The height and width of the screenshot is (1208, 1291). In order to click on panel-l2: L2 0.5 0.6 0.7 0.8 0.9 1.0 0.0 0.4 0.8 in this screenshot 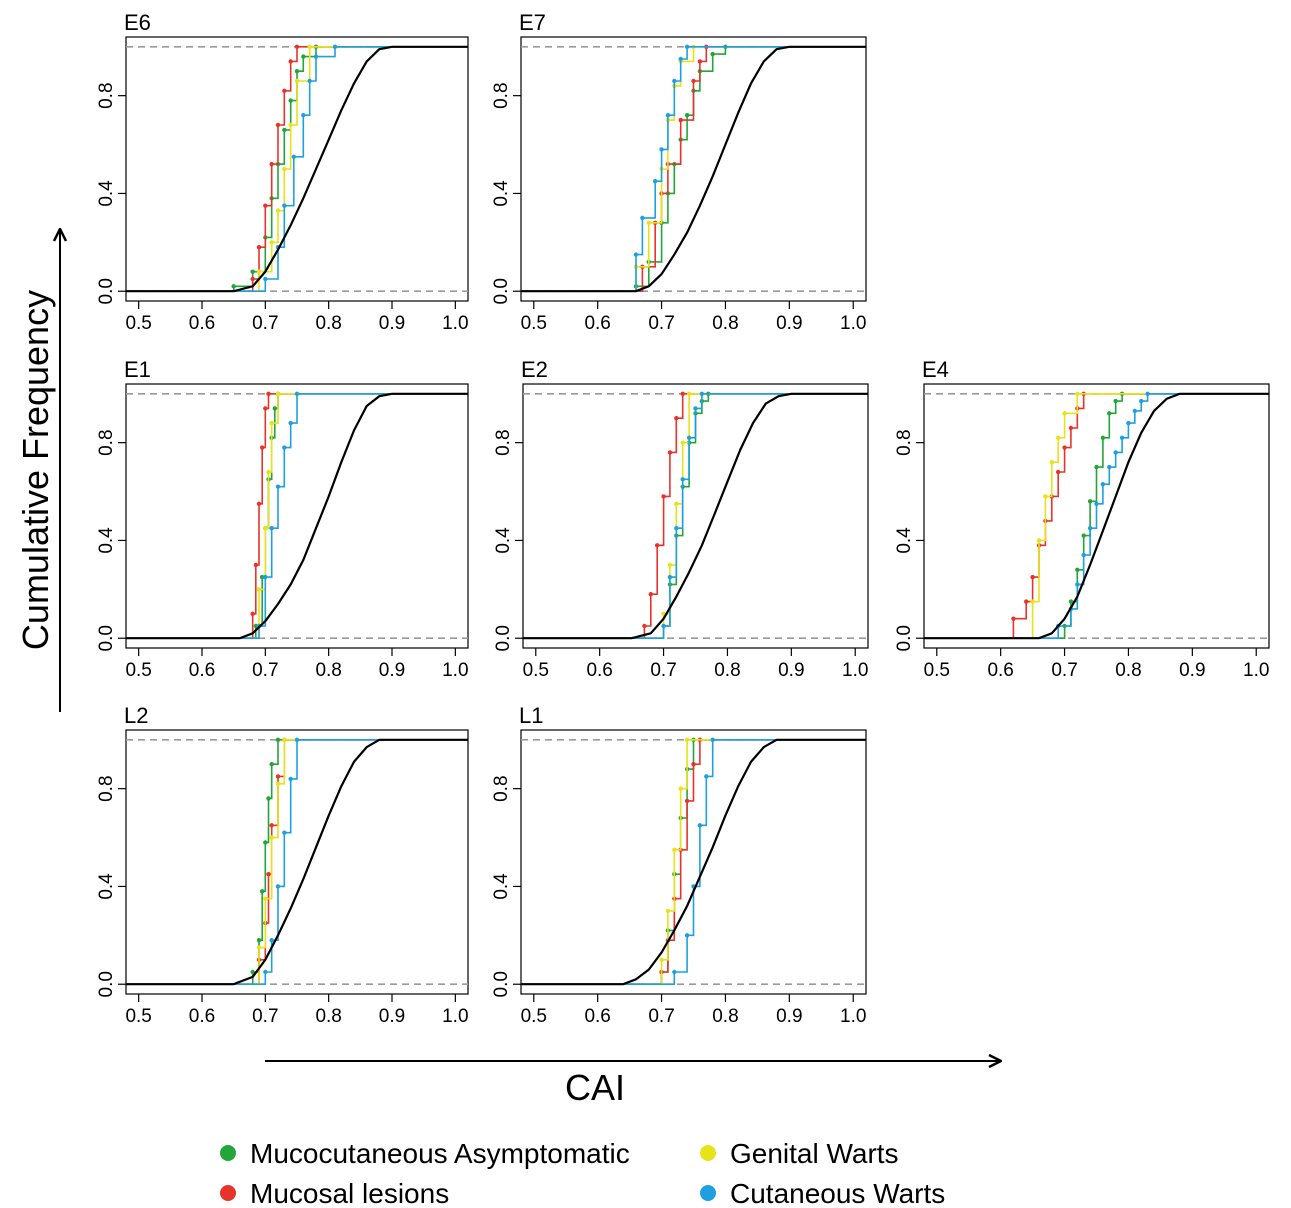, I will do `click(282, 865)`.